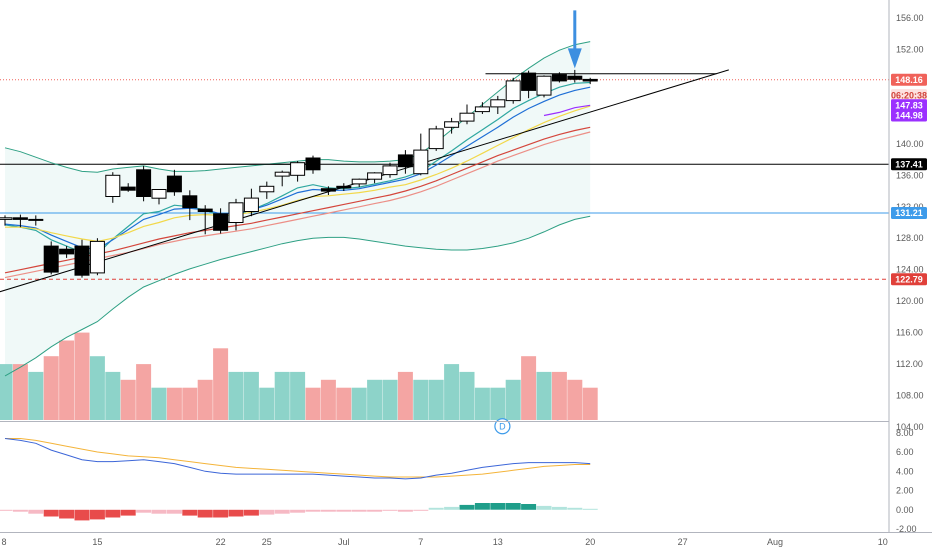  What do you see at coordinates (909, 333) in the screenshot?
I see `price-tick-label: 116.00` at bounding box center [909, 333].